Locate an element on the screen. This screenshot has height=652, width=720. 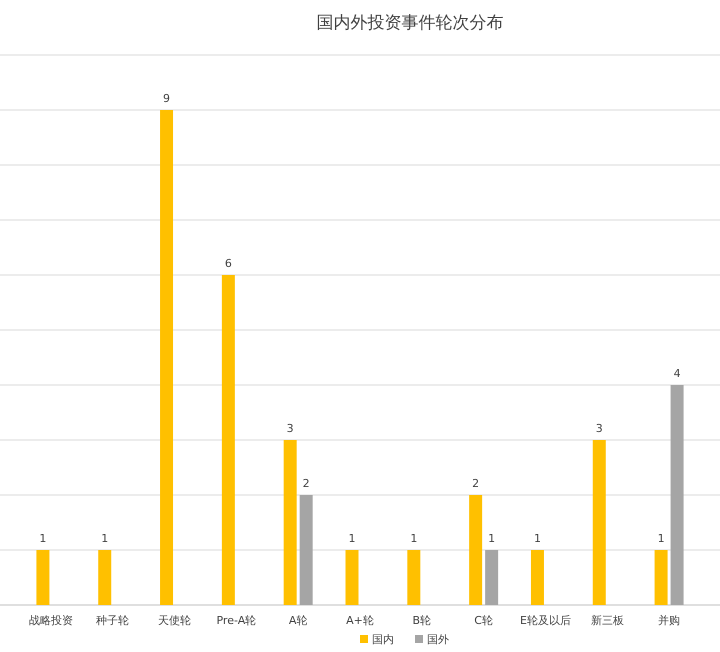
legend-label: 国外 is located at coordinates (438, 639).